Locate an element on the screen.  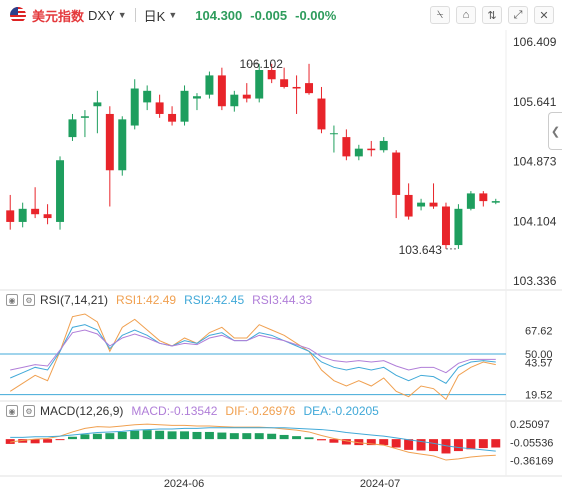
price-change-pct: -0.00% is located at coordinates (316, 15).